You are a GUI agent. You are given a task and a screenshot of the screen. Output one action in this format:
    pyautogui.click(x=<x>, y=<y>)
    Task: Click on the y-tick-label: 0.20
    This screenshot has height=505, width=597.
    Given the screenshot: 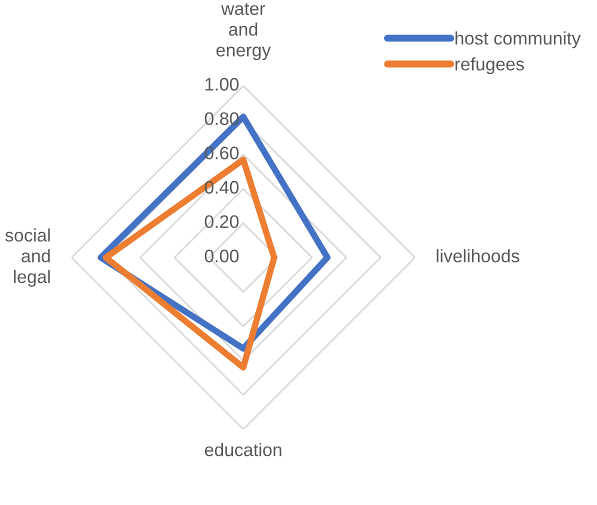 What is the action you would take?
    pyautogui.click(x=221, y=221)
    